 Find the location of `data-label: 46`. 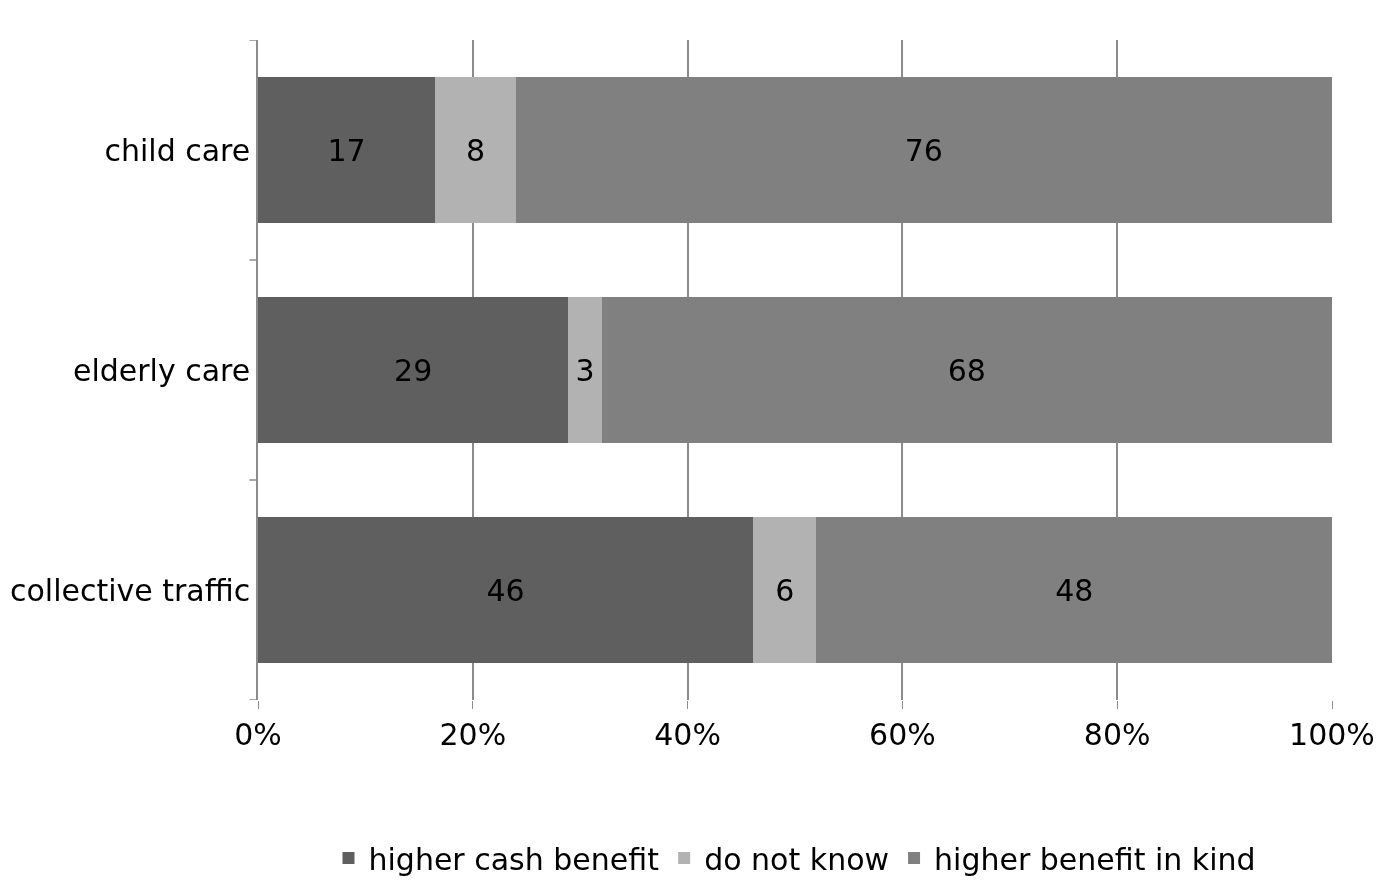

data-label: 46 is located at coordinates (505, 590).